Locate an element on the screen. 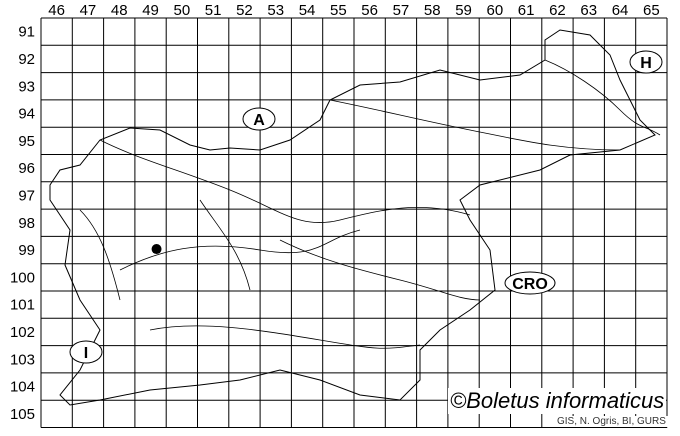  credit-text: ©Boletus informaticus is located at coordinates (557, 401).